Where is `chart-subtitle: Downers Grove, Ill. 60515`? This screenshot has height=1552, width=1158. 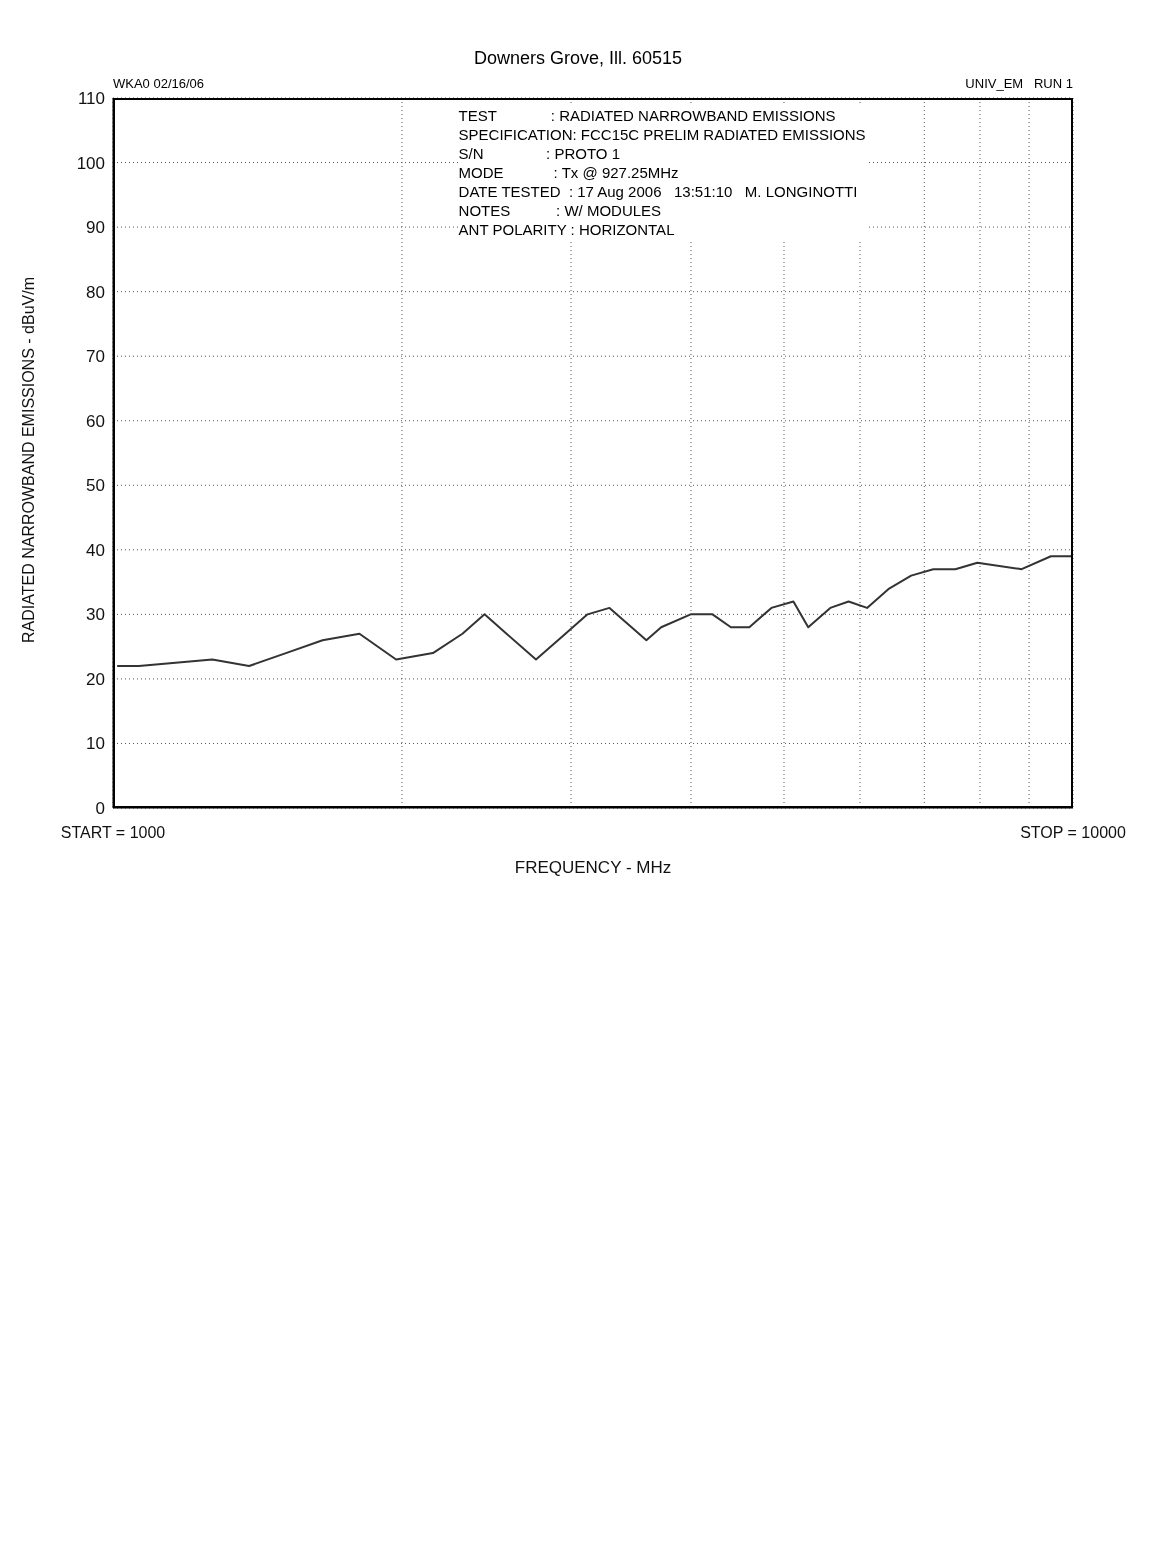
chart-subtitle: Downers Grove, Ill. 60515 is located at coordinates (578, 58).